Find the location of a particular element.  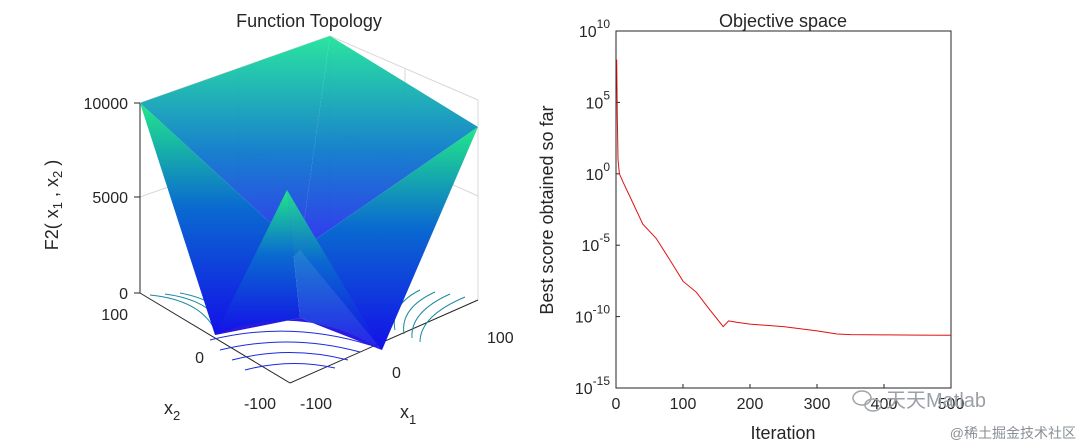

x1-tick-0: 0 is located at coordinates (396, 373).